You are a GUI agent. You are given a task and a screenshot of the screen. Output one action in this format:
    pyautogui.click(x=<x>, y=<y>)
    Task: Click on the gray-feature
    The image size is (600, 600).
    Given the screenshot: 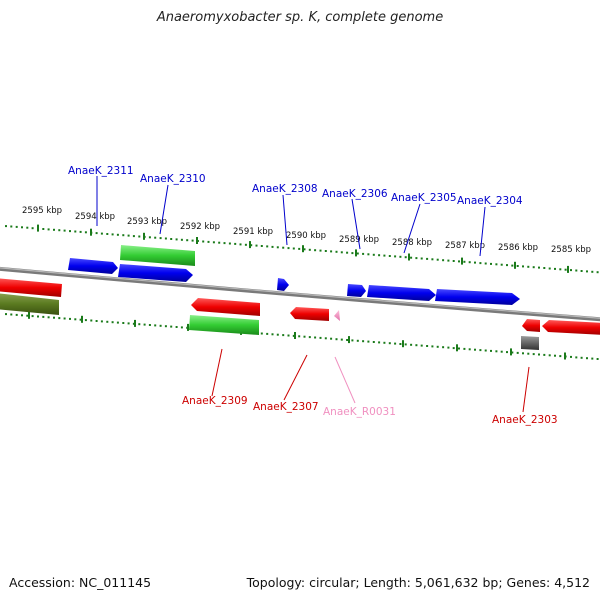 What is the action you would take?
    pyautogui.click(x=530, y=343)
    